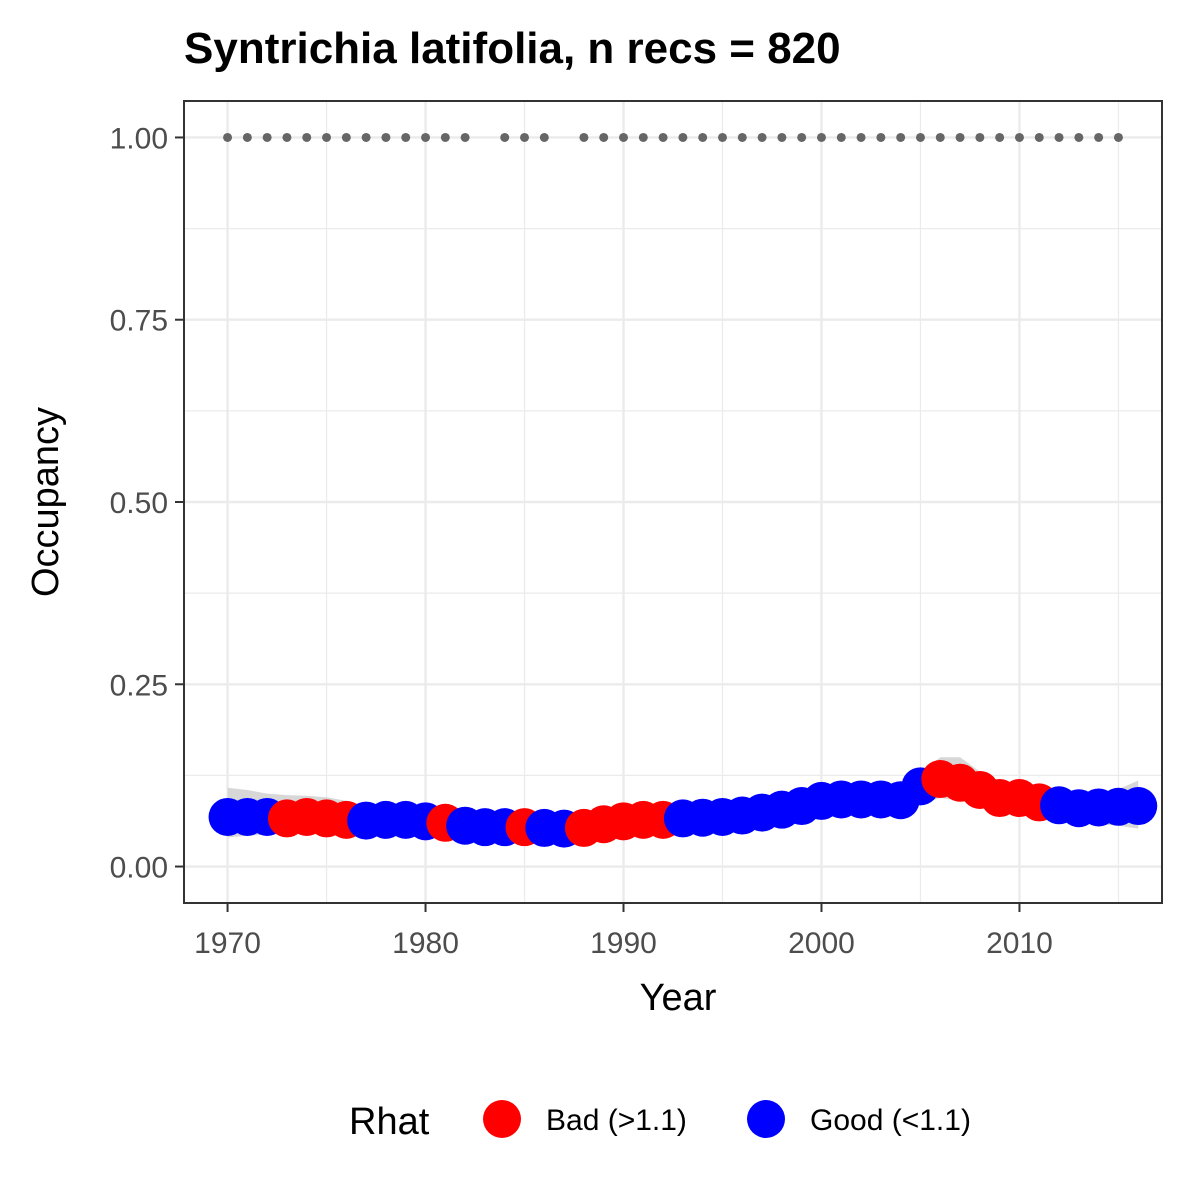  What do you see at coordinates (890, 1120) in the screenshot?
I see `legend-label-good: Good (<1.1)` at bounding box center [890, 1120].